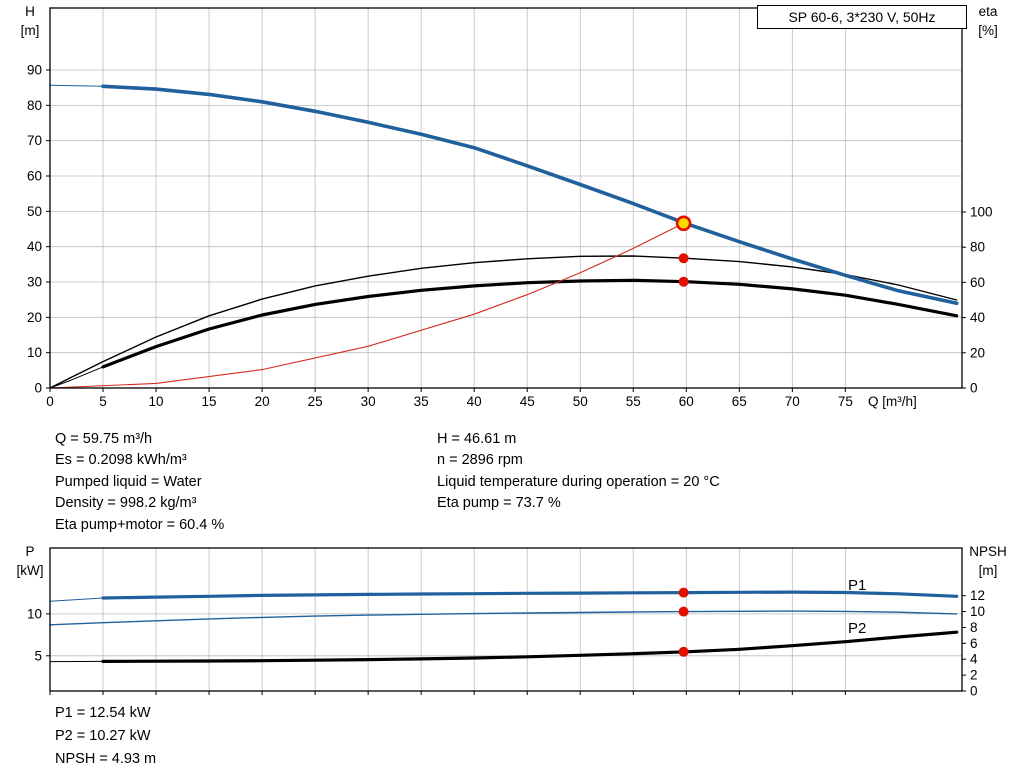  What do you see at coordinates (977, 611) in the screenshot?
I see `right-tick-label: 10` at bounding box center [977, 611].